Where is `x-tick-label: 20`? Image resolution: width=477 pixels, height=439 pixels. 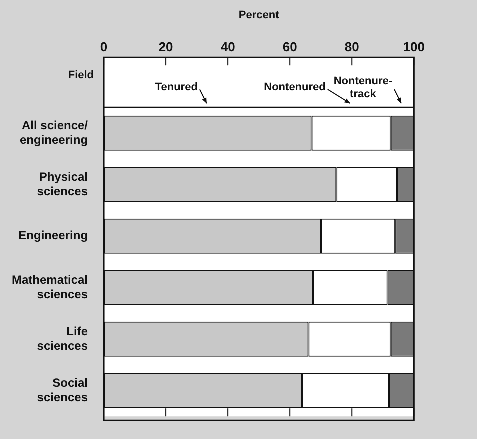 x-tick-label: 20 is located at coordinates (166, 46).